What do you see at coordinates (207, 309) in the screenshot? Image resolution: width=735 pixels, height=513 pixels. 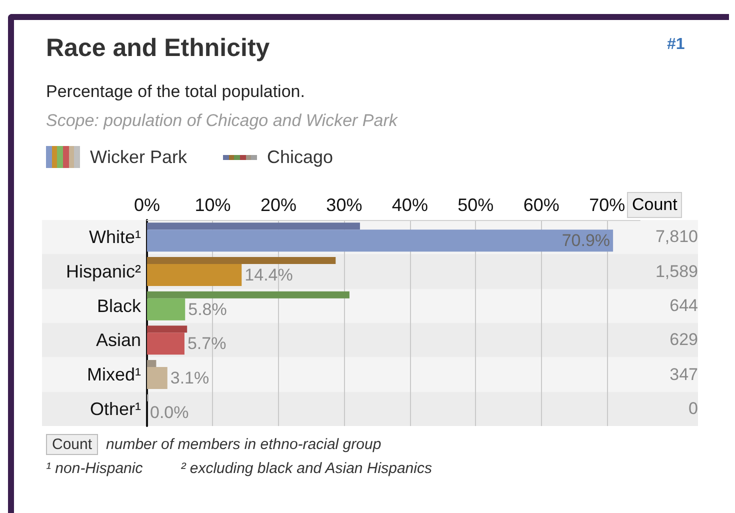 I see `data-label: 5.8%` at bounding box center [207, 309].